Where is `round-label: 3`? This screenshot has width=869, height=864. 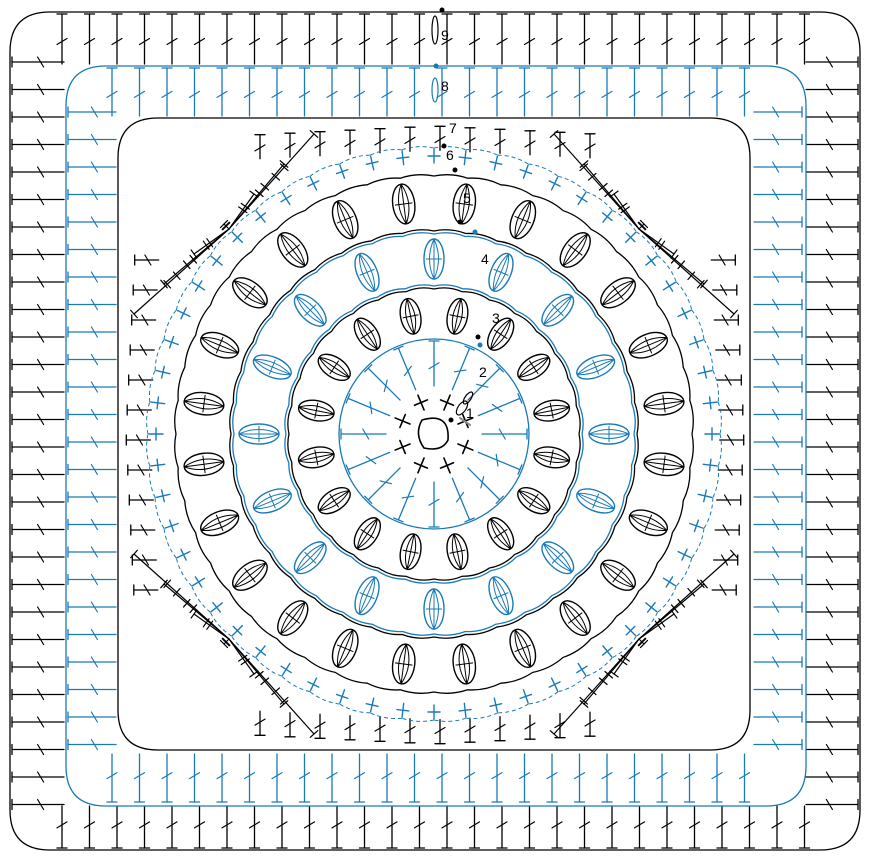 round-label: 3 is located at coordinates (496, 318).